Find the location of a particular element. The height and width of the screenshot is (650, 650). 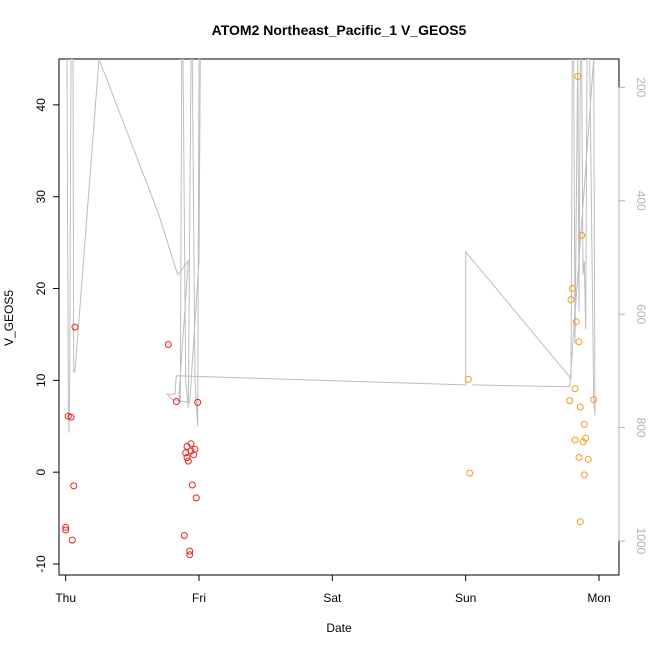

x-tick-label: Mon is located at coordinates (598, 598).